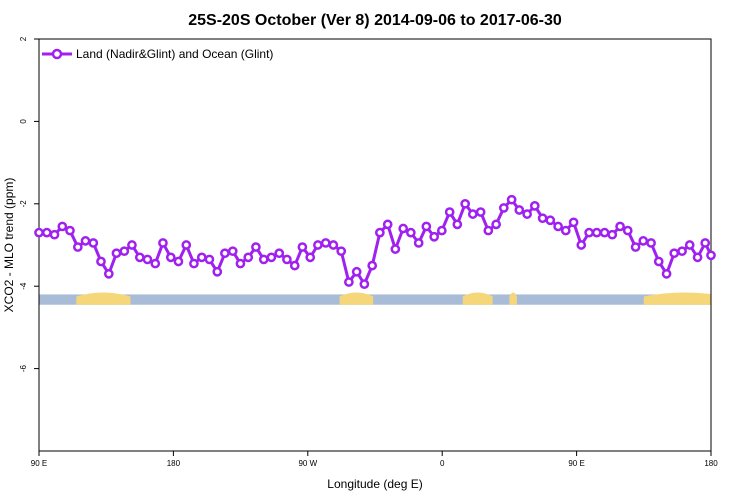  What do you see at coordinates (23, 204) in the screenshot?
I see `y-tick-label: -2` at bounding box center [23, 204].